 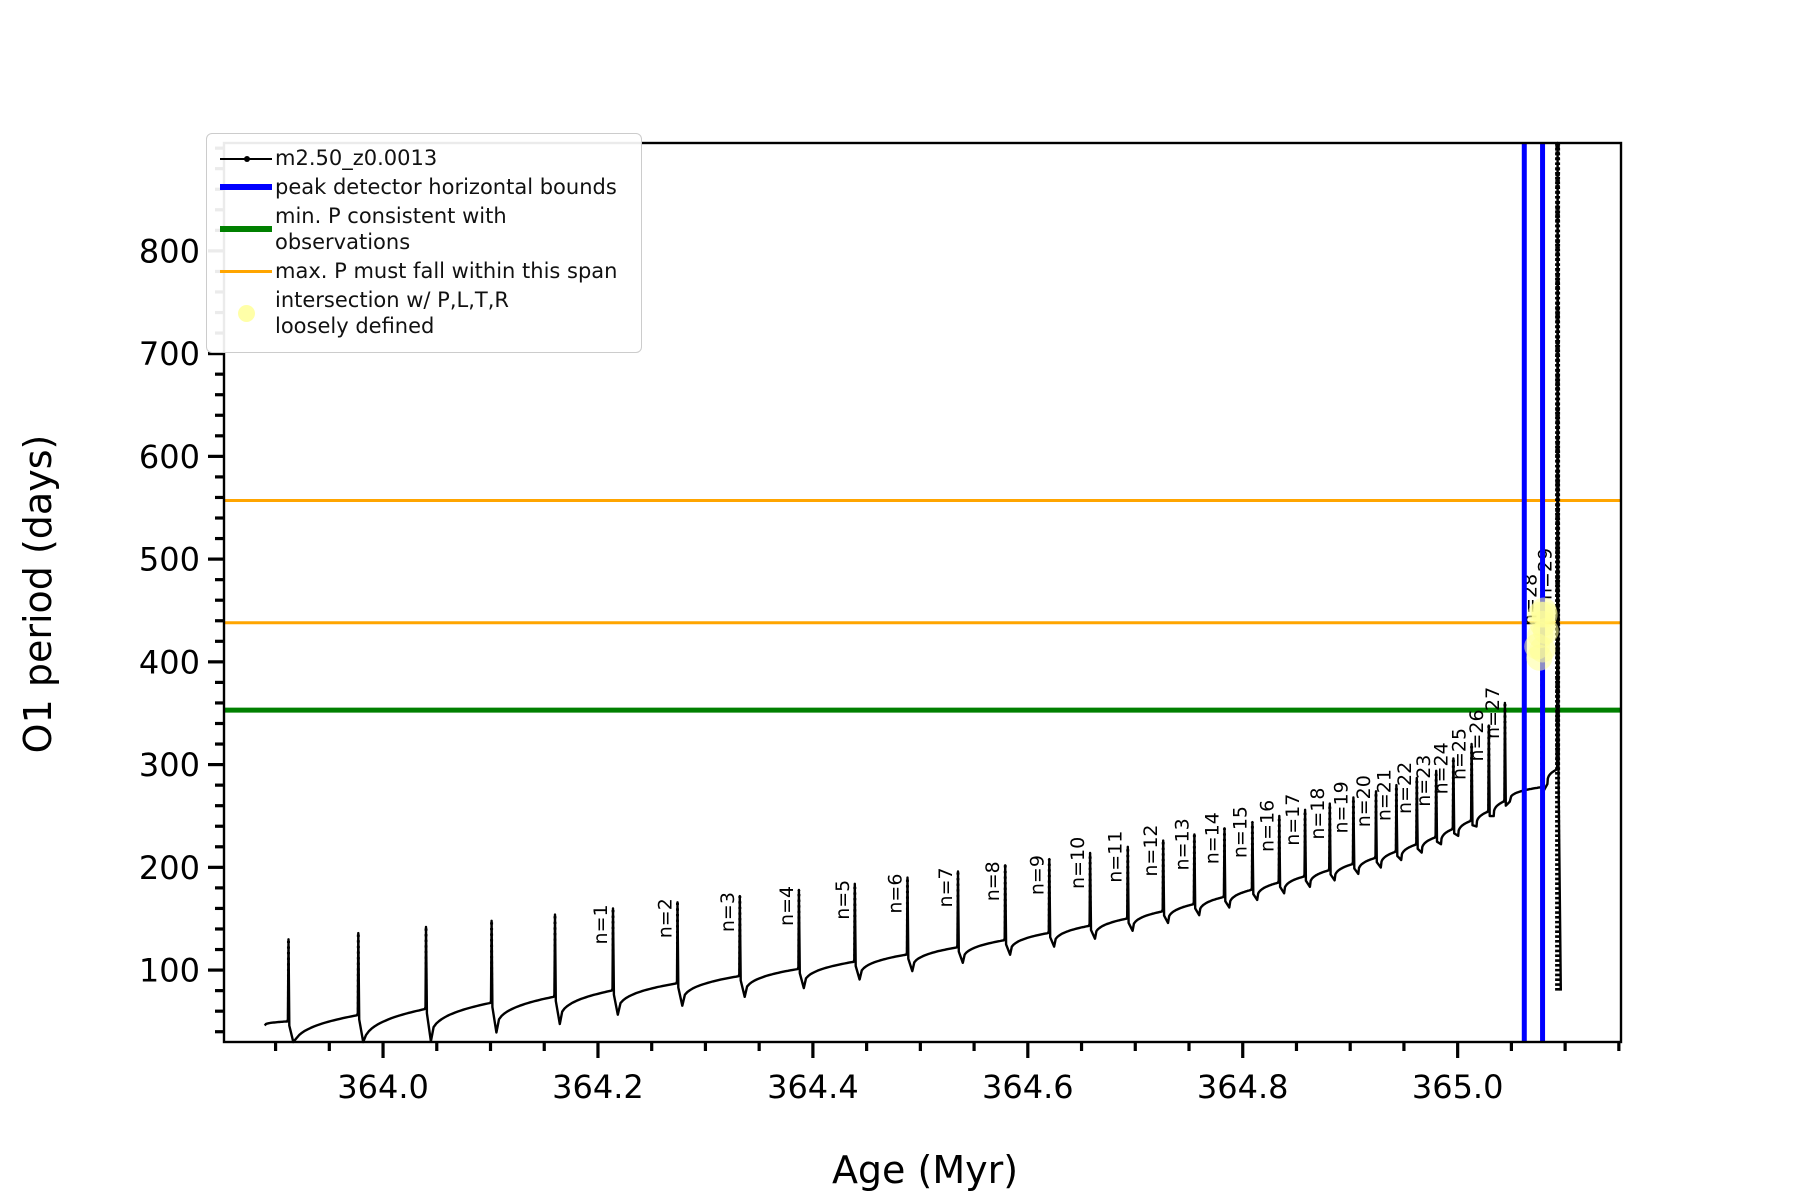 I want to click on pulse-annotation-label: n=2, so click(x=665, y=918).